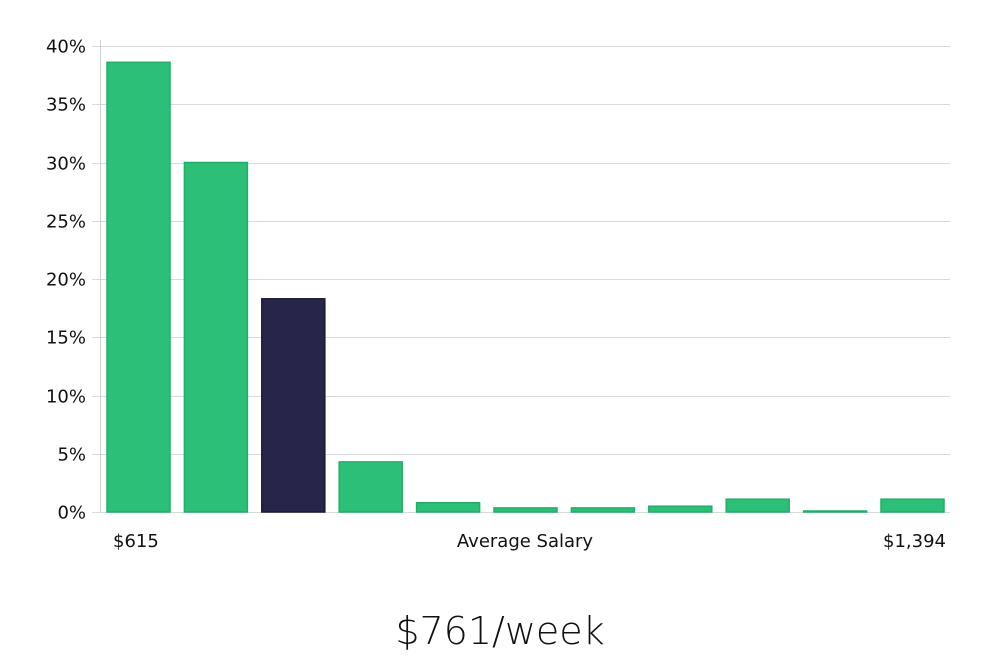 This screenshot has height=660, width=1000. What do you see at coordinates (293, 405) in the screenshot?
I see `bar-highlighted` at bounding box center [293, 405].